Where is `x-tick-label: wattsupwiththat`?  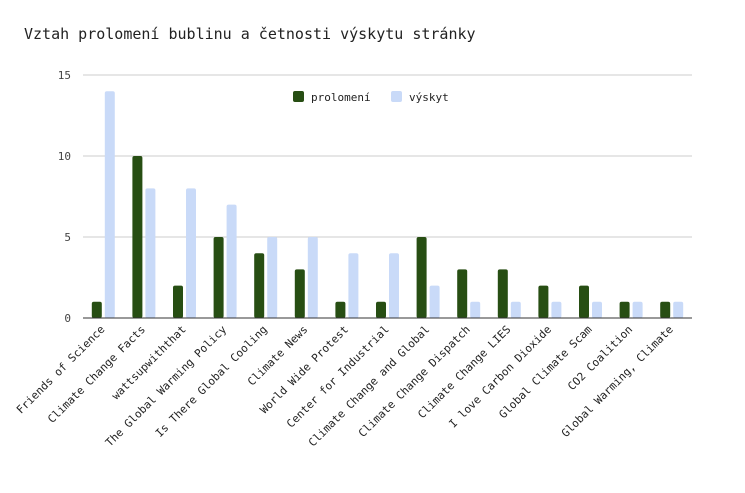 x-tick-label: wattsupwiththat is located at coordinates (148, 362).